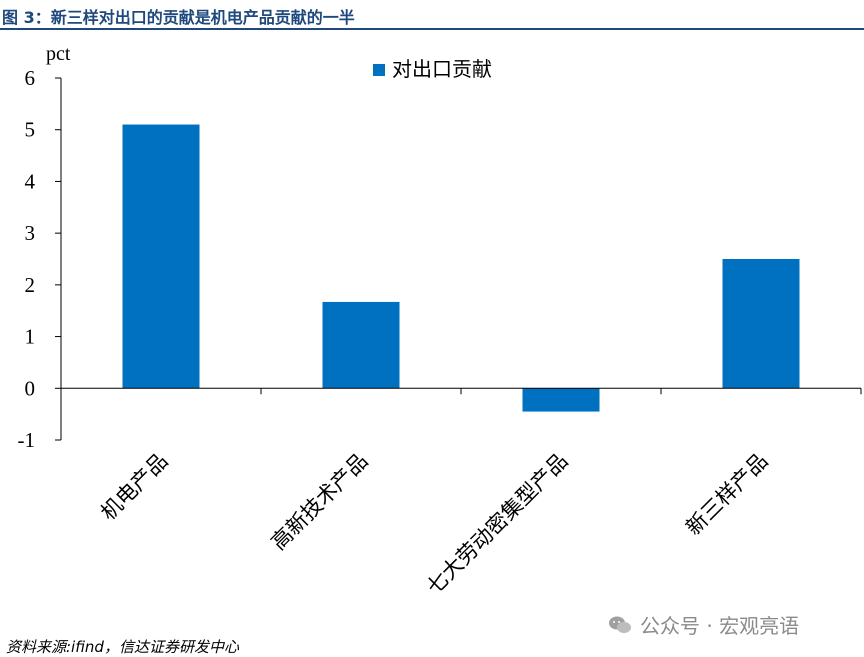 The image size is (864, 657). What do you see at coordinates (30, 233) in the screenshot?
I see `y-tick-label: 3` at bounding box center [30, 233].